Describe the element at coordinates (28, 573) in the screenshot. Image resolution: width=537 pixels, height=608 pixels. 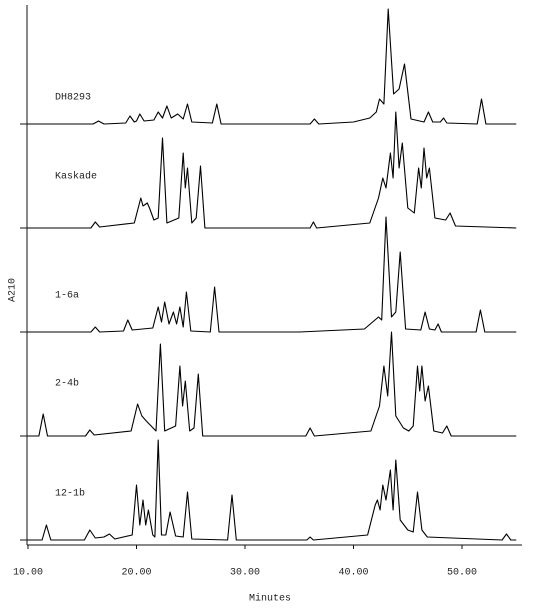
I see `x-tick-label: 10.00` at that location.